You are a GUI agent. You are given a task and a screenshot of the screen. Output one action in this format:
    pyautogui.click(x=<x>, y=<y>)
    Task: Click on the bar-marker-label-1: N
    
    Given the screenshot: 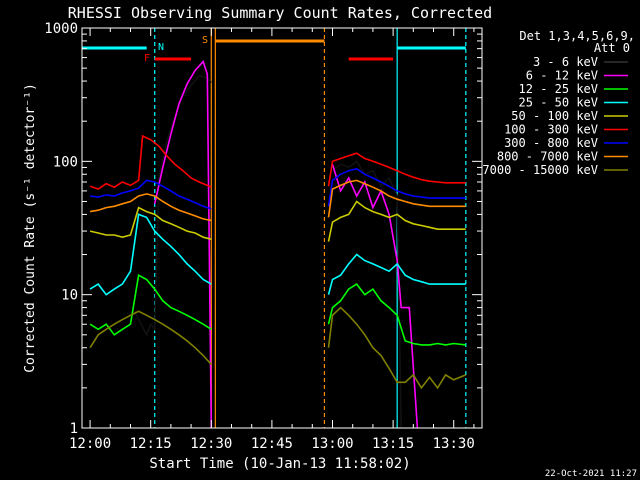 What is the action you would take?
    pyautogui.click(x=161, y=47)
    